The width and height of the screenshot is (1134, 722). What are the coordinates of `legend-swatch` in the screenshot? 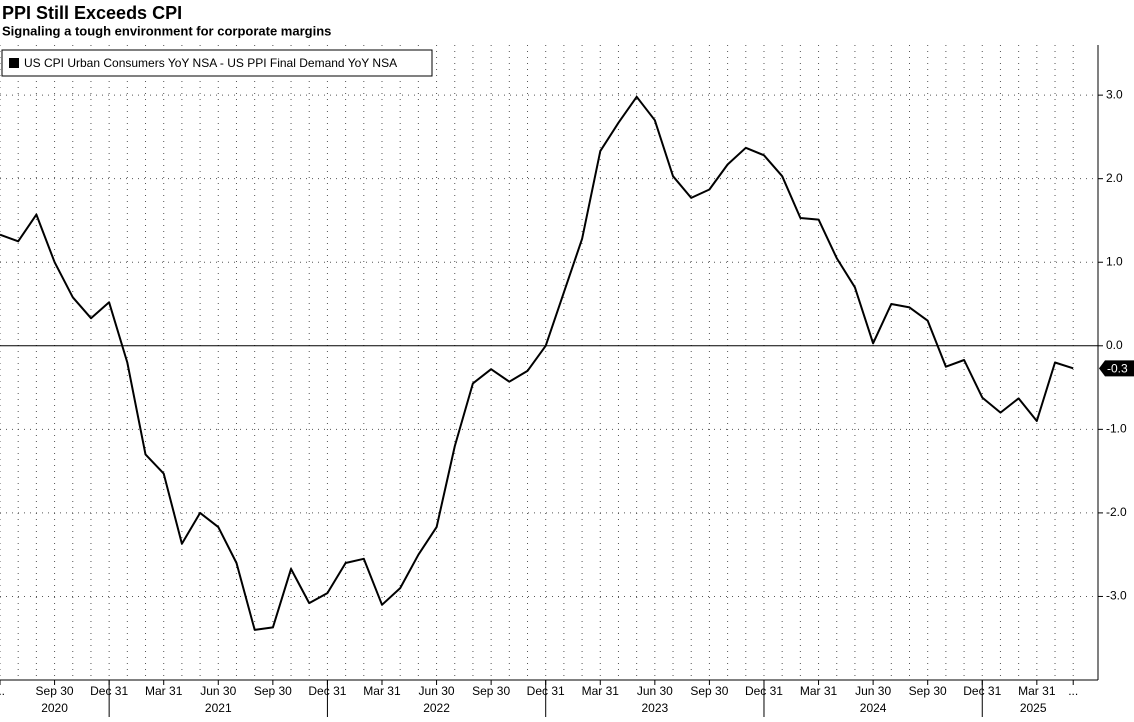 It's located at (14, 63).